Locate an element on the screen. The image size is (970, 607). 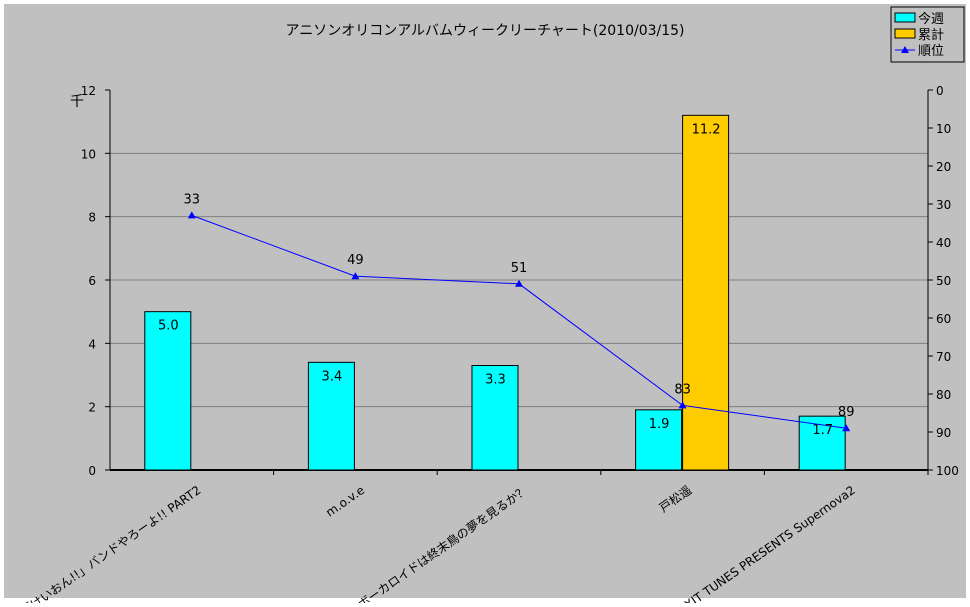
y-tick-label: 8 is located at coordinates (92, 218).